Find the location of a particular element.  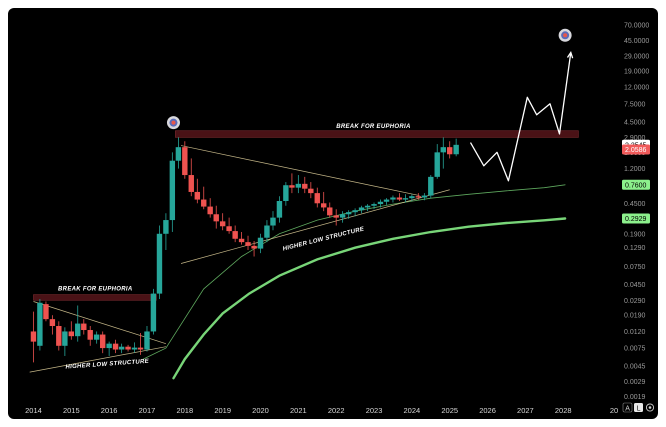

band-2025-band is located at coordinates (377, 134).